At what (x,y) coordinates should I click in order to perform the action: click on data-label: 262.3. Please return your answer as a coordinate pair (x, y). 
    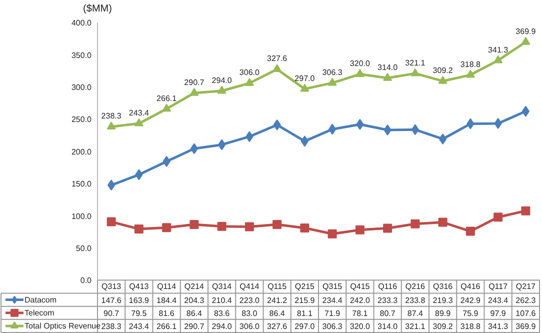
    Looking at the image, I should click on (526, 300).